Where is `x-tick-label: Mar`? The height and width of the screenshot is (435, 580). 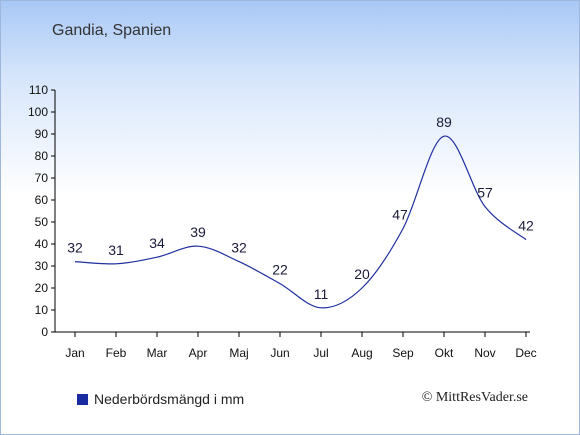 x-tick-label: Mar is located at coordinates (157, 353).